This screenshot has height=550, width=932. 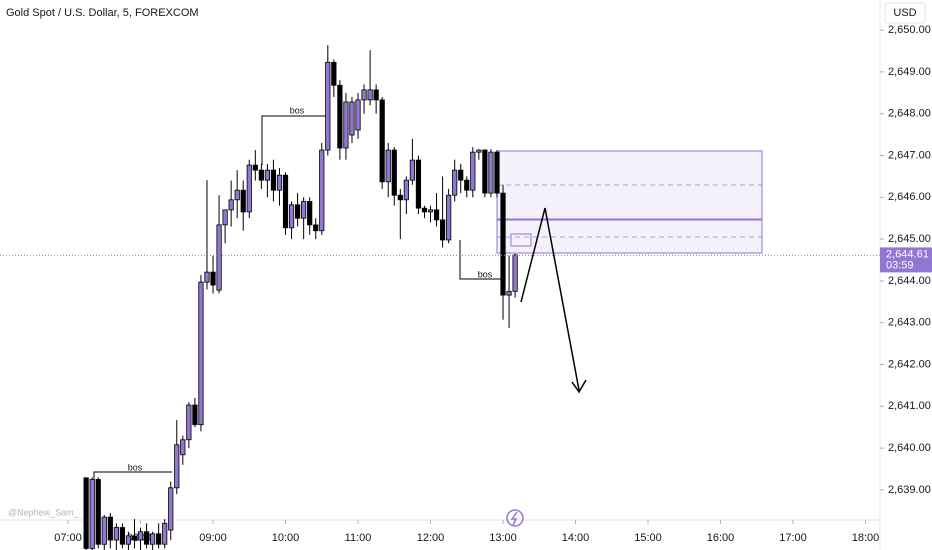 What do you see at coordinates (721, 538) in the screenshot?
I see `x-tick-label: 16:00` at bounding box center [721, 538].